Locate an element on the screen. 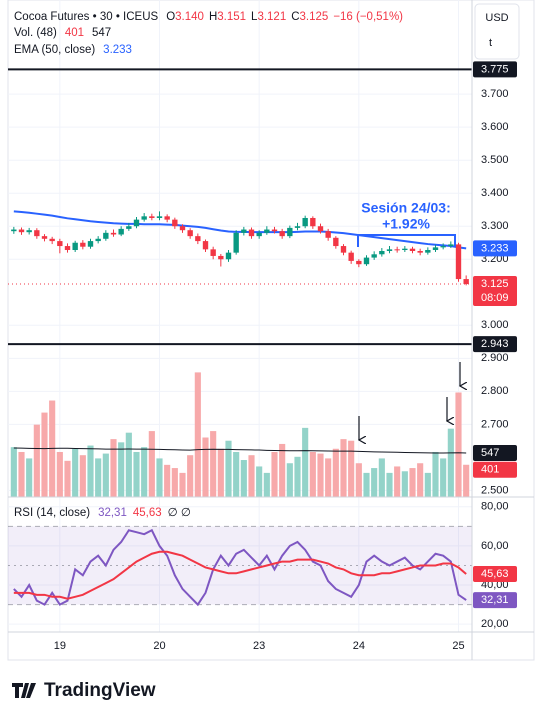 This screenshot has height=707, width=535. y-tick-label: 3.400 is located at coordinates (495, 193).